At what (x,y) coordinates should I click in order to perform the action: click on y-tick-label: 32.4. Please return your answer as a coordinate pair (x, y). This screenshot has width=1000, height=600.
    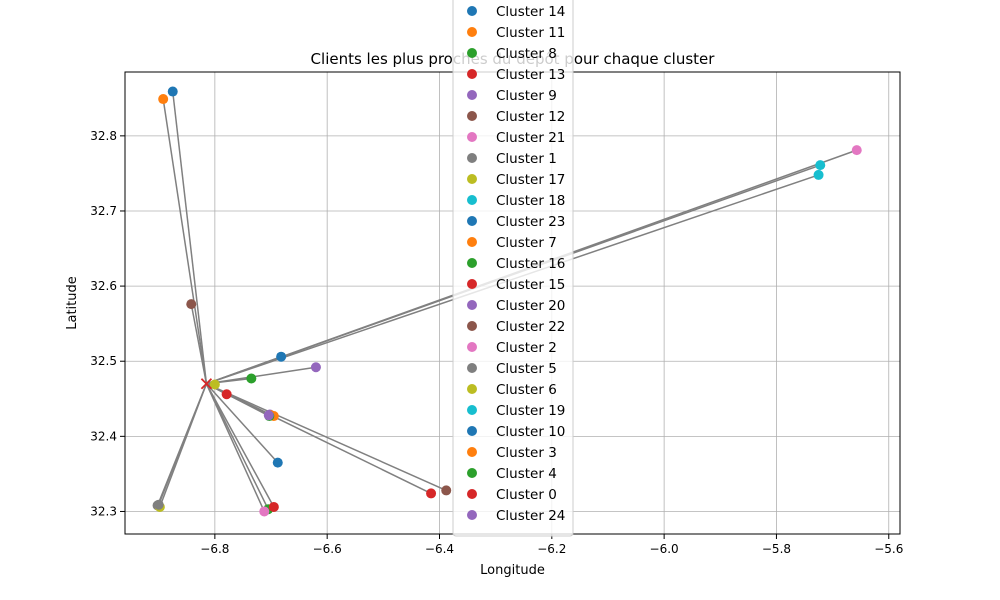
    Looking at the image, I should click on (103, 436).